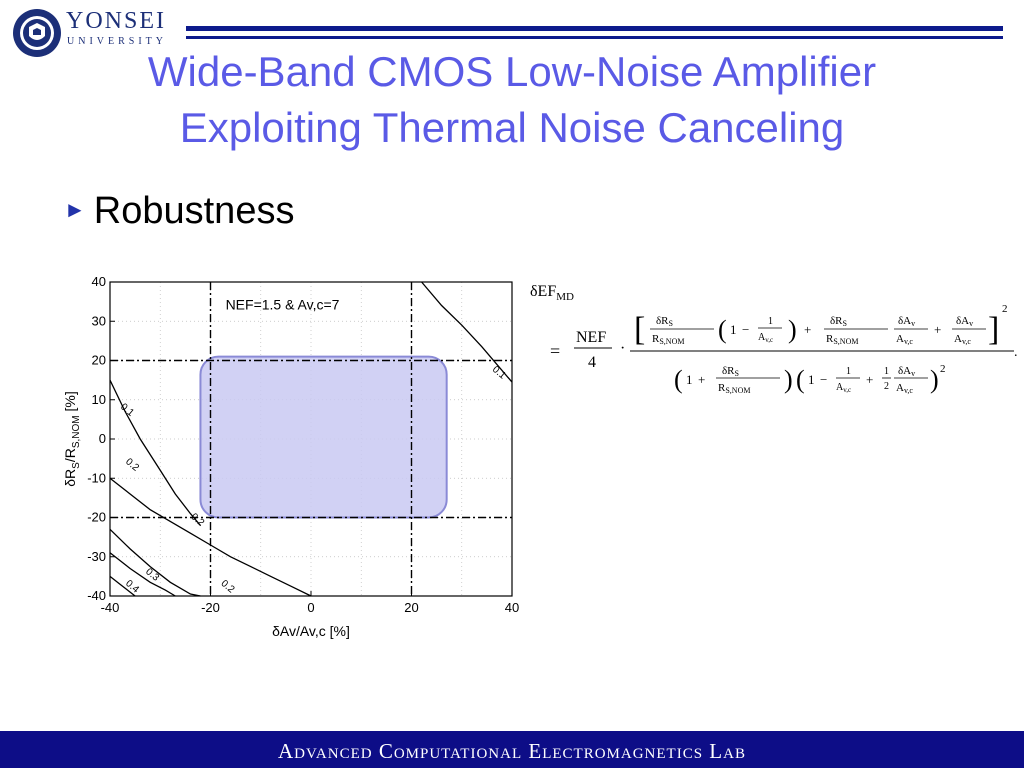 The image size is (1024, 768). Describe the element at coordinates (323, 437) in the screenshot. I see `robustness-region` at that location.